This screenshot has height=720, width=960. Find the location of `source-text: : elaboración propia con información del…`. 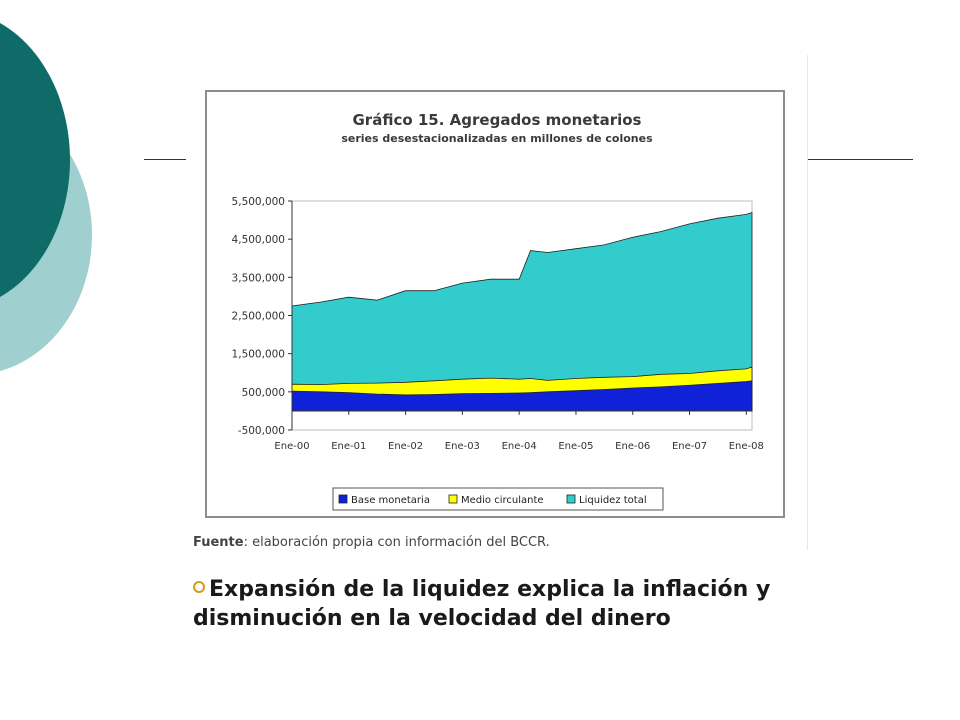

source-text: : elaboración propia con información del… is located at coordinates (396, 542).